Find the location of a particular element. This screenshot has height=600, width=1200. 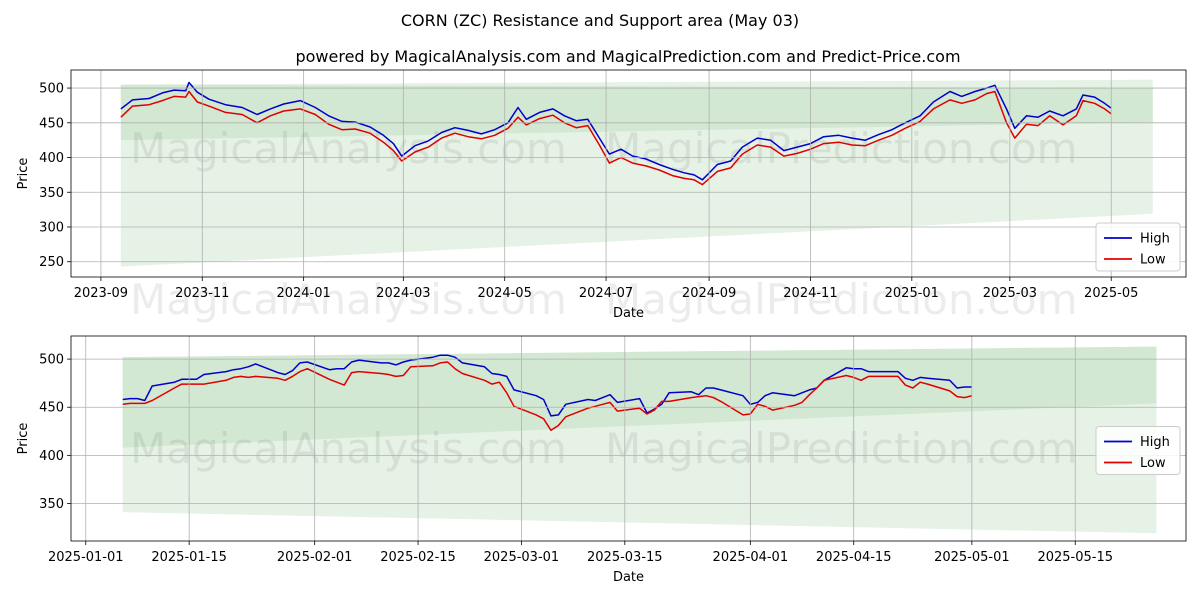

top-y-tick-label: 350 is located at coordinates (51, 193).